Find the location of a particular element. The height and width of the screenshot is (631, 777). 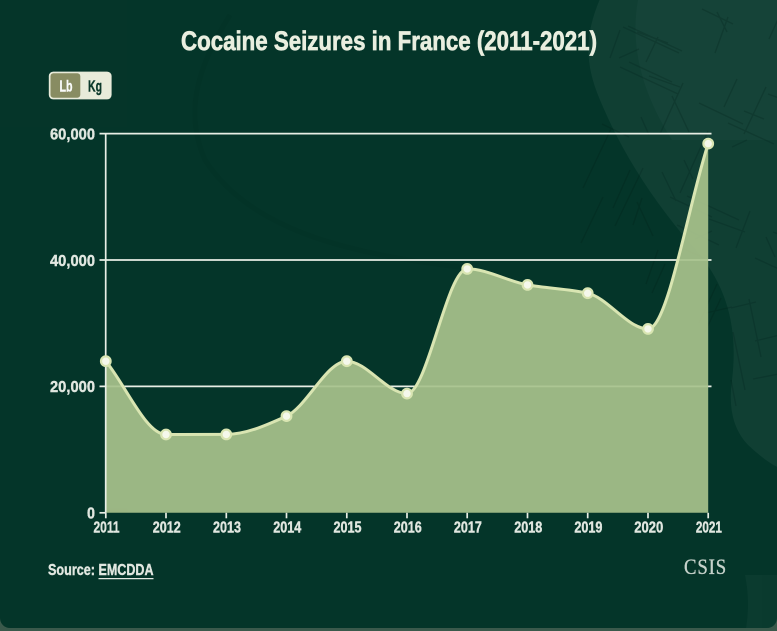

svg-text: Lb is located at coordinates (66, 87).